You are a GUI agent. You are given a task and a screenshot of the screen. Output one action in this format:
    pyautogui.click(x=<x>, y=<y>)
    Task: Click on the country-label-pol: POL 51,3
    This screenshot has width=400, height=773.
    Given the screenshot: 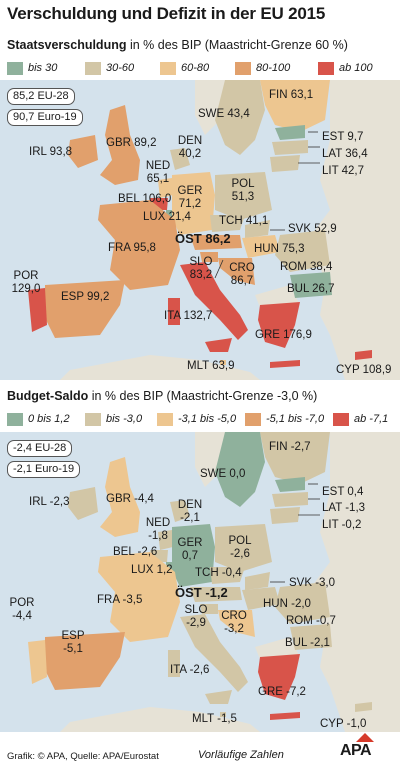 What is the action you would take?
    pyautogui.click(x=243, y=191)
    